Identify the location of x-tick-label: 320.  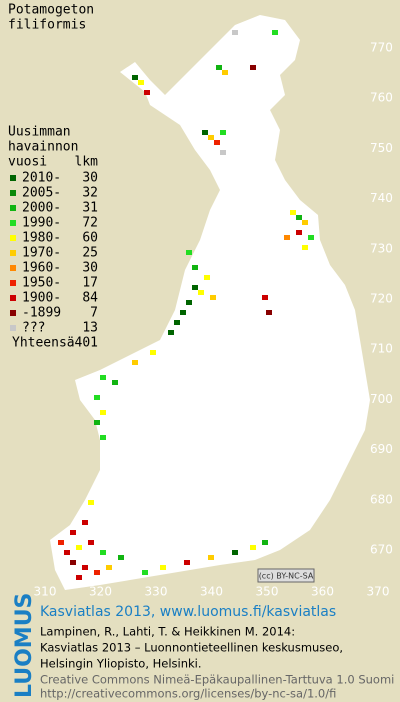
(100, 592).